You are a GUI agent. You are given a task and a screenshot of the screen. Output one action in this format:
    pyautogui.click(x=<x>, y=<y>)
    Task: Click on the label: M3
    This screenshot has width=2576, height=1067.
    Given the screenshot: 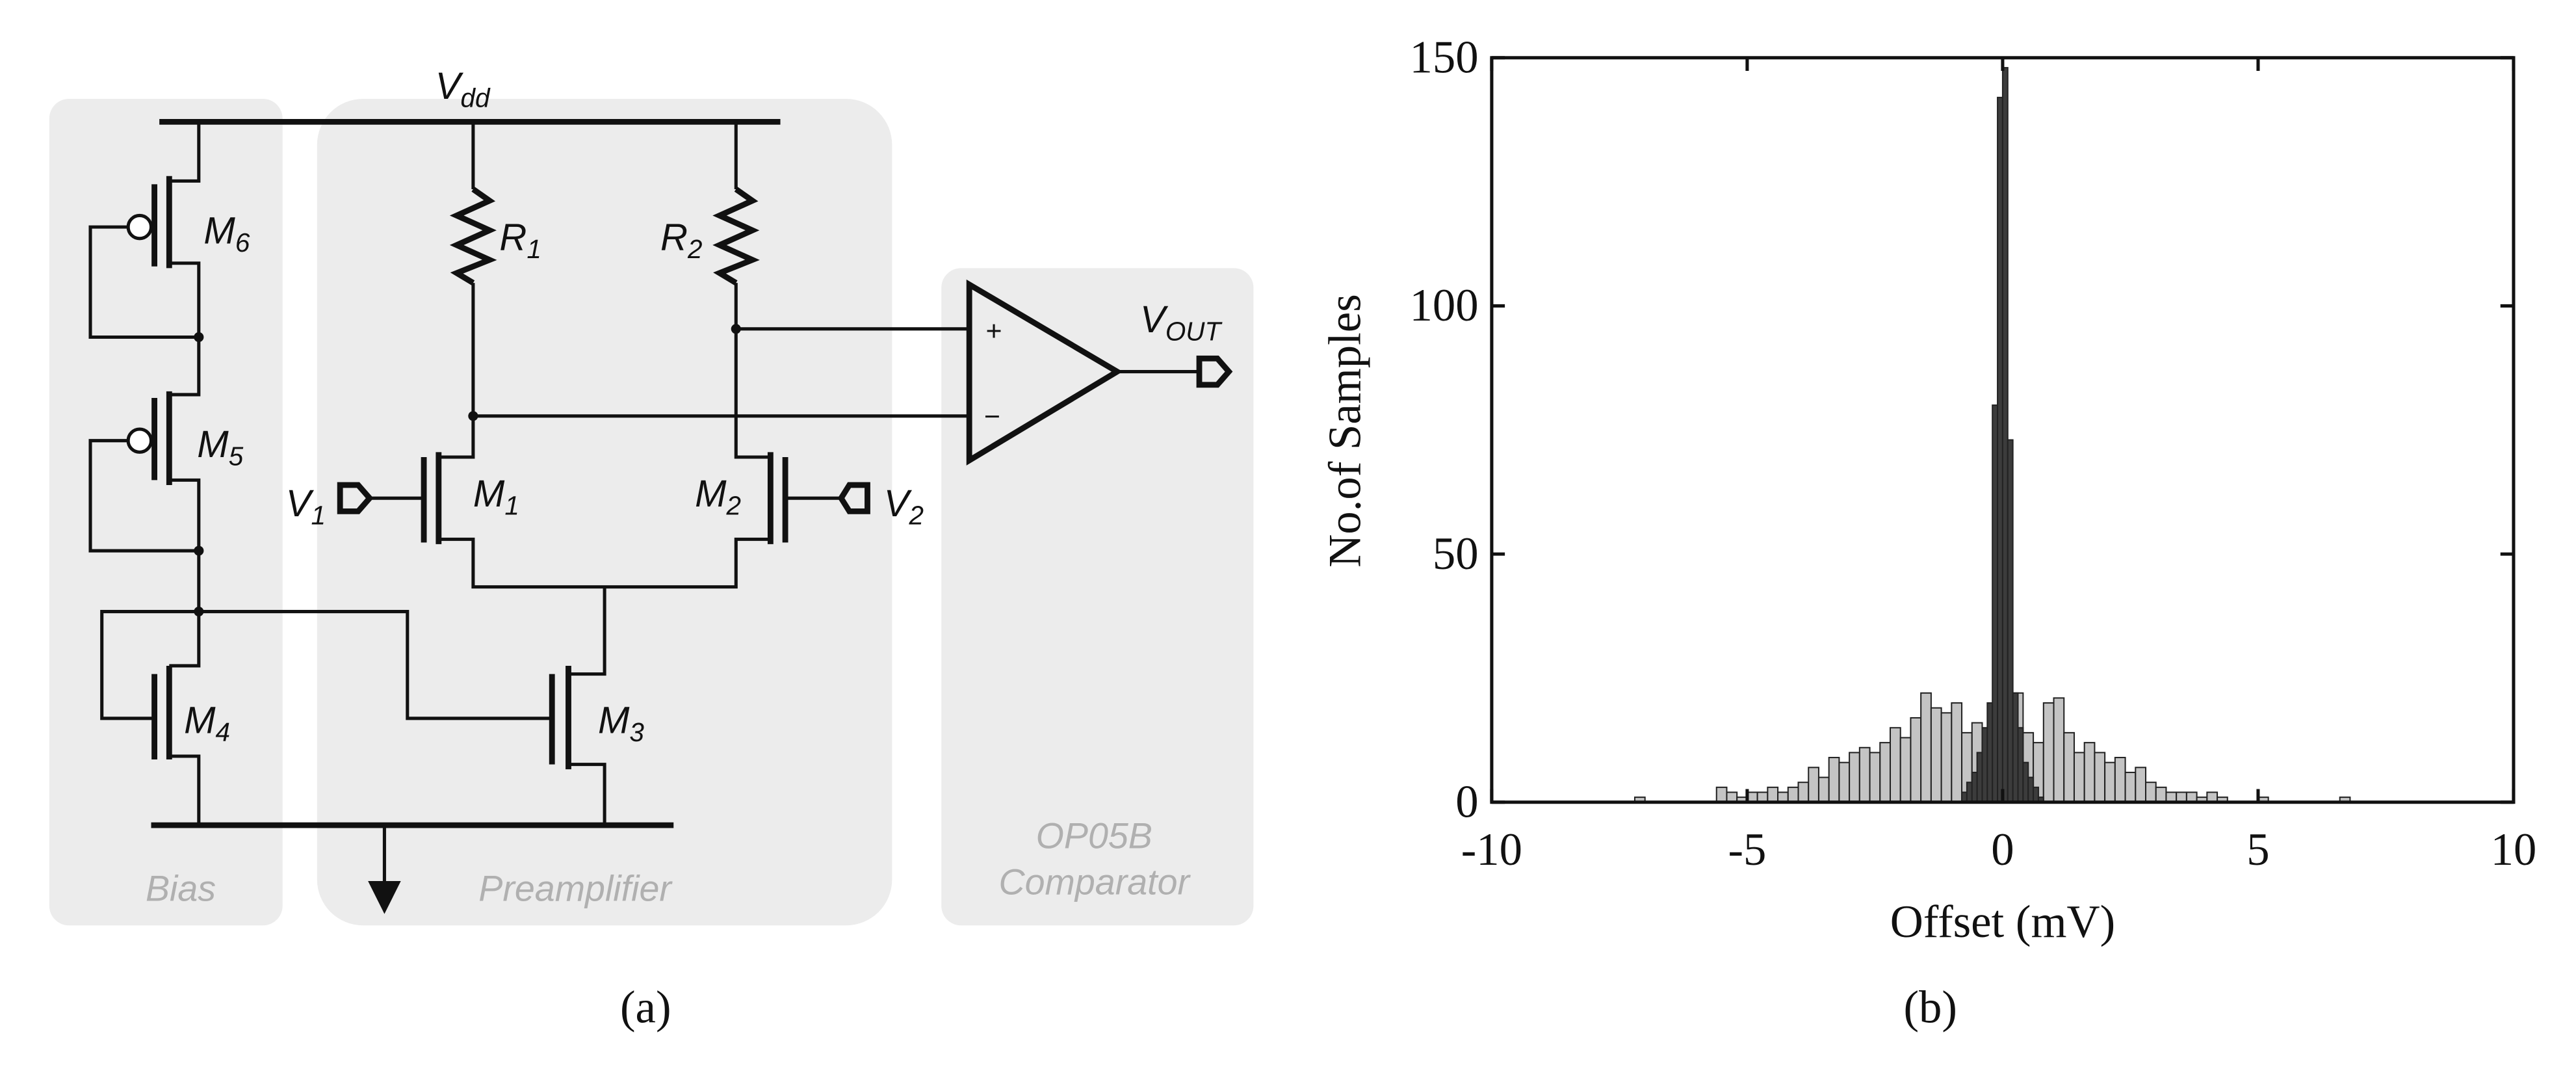 What is the action you would take?
    pyautogui.click(x=621, y=724)
    